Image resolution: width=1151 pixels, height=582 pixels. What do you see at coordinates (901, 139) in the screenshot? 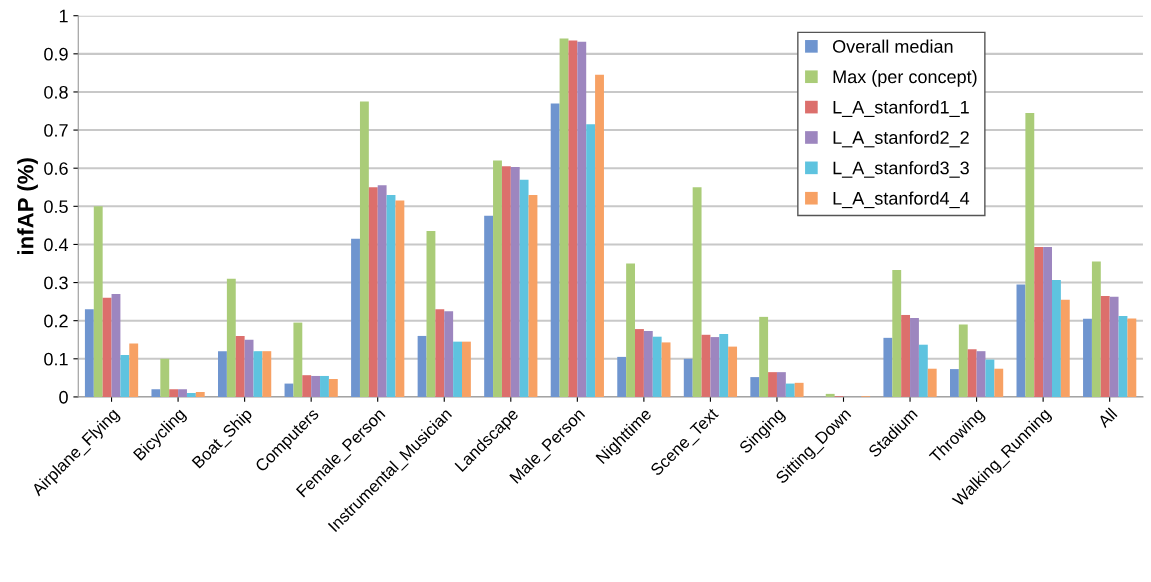
I see `legend-label: L_A_stanford2_2` at bounding box center [901, 139].